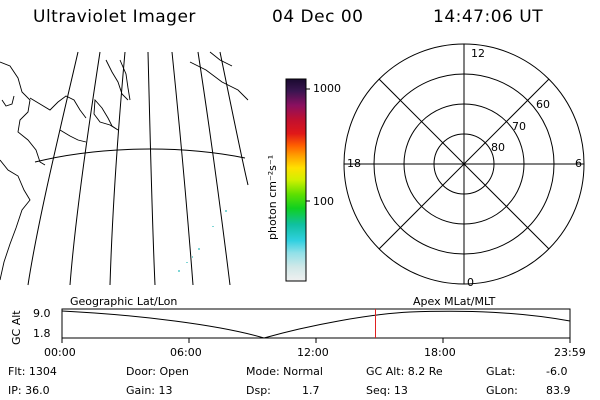  Describe the element at coordinates (124, 301) in the screenshot. I see `geographic-panel-label: Geographic Lat/Lon` at that location.